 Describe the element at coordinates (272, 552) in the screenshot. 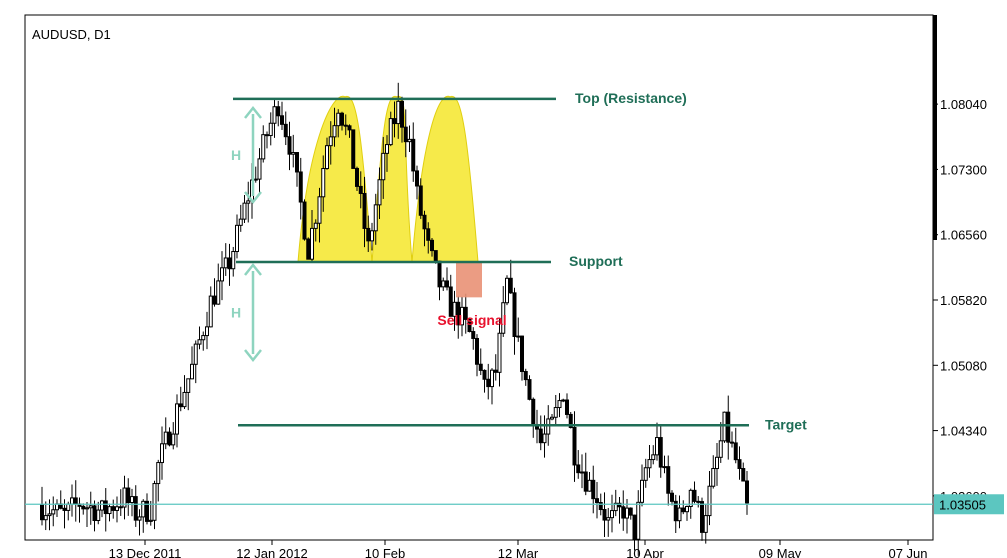

I see `x-tick-label: 12 Jan 2012` at that location.